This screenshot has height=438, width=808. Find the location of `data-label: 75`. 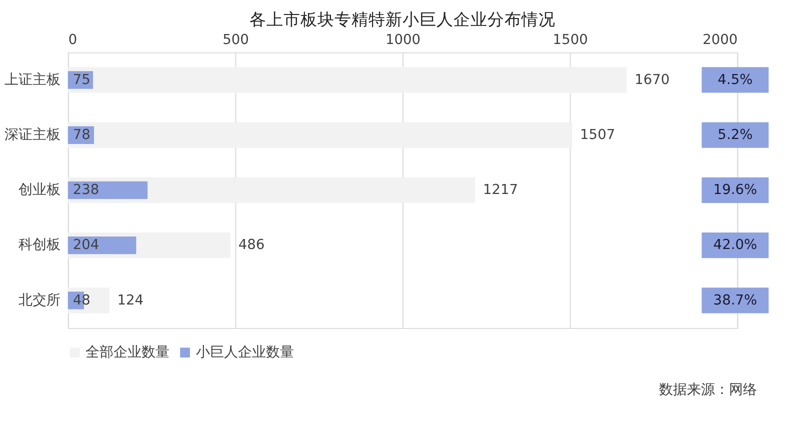

data-label: 75 is located at coordinates (81, 80).